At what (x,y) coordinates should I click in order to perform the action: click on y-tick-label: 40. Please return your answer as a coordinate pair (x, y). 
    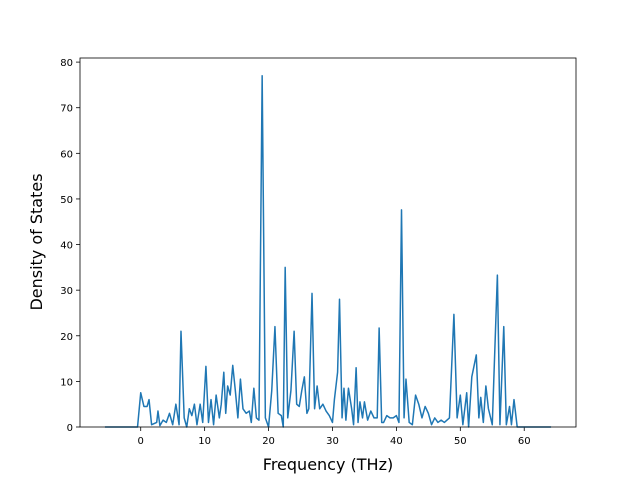
    Looking at the image, I should click on (66, 246).